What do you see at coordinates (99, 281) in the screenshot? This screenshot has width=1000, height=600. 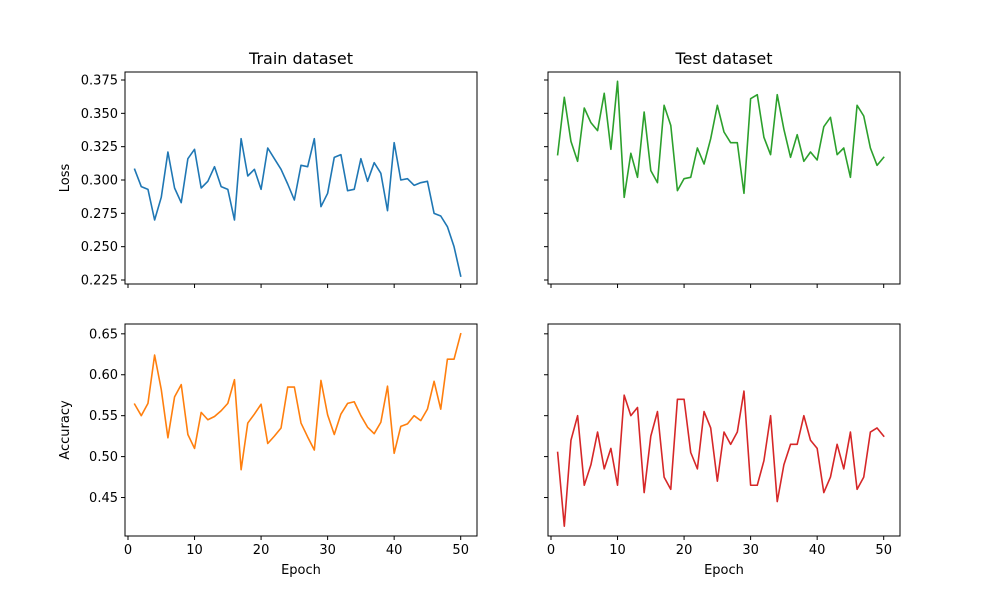 I see `y-tick-label: 0.225` at bounding box center [99, 281].